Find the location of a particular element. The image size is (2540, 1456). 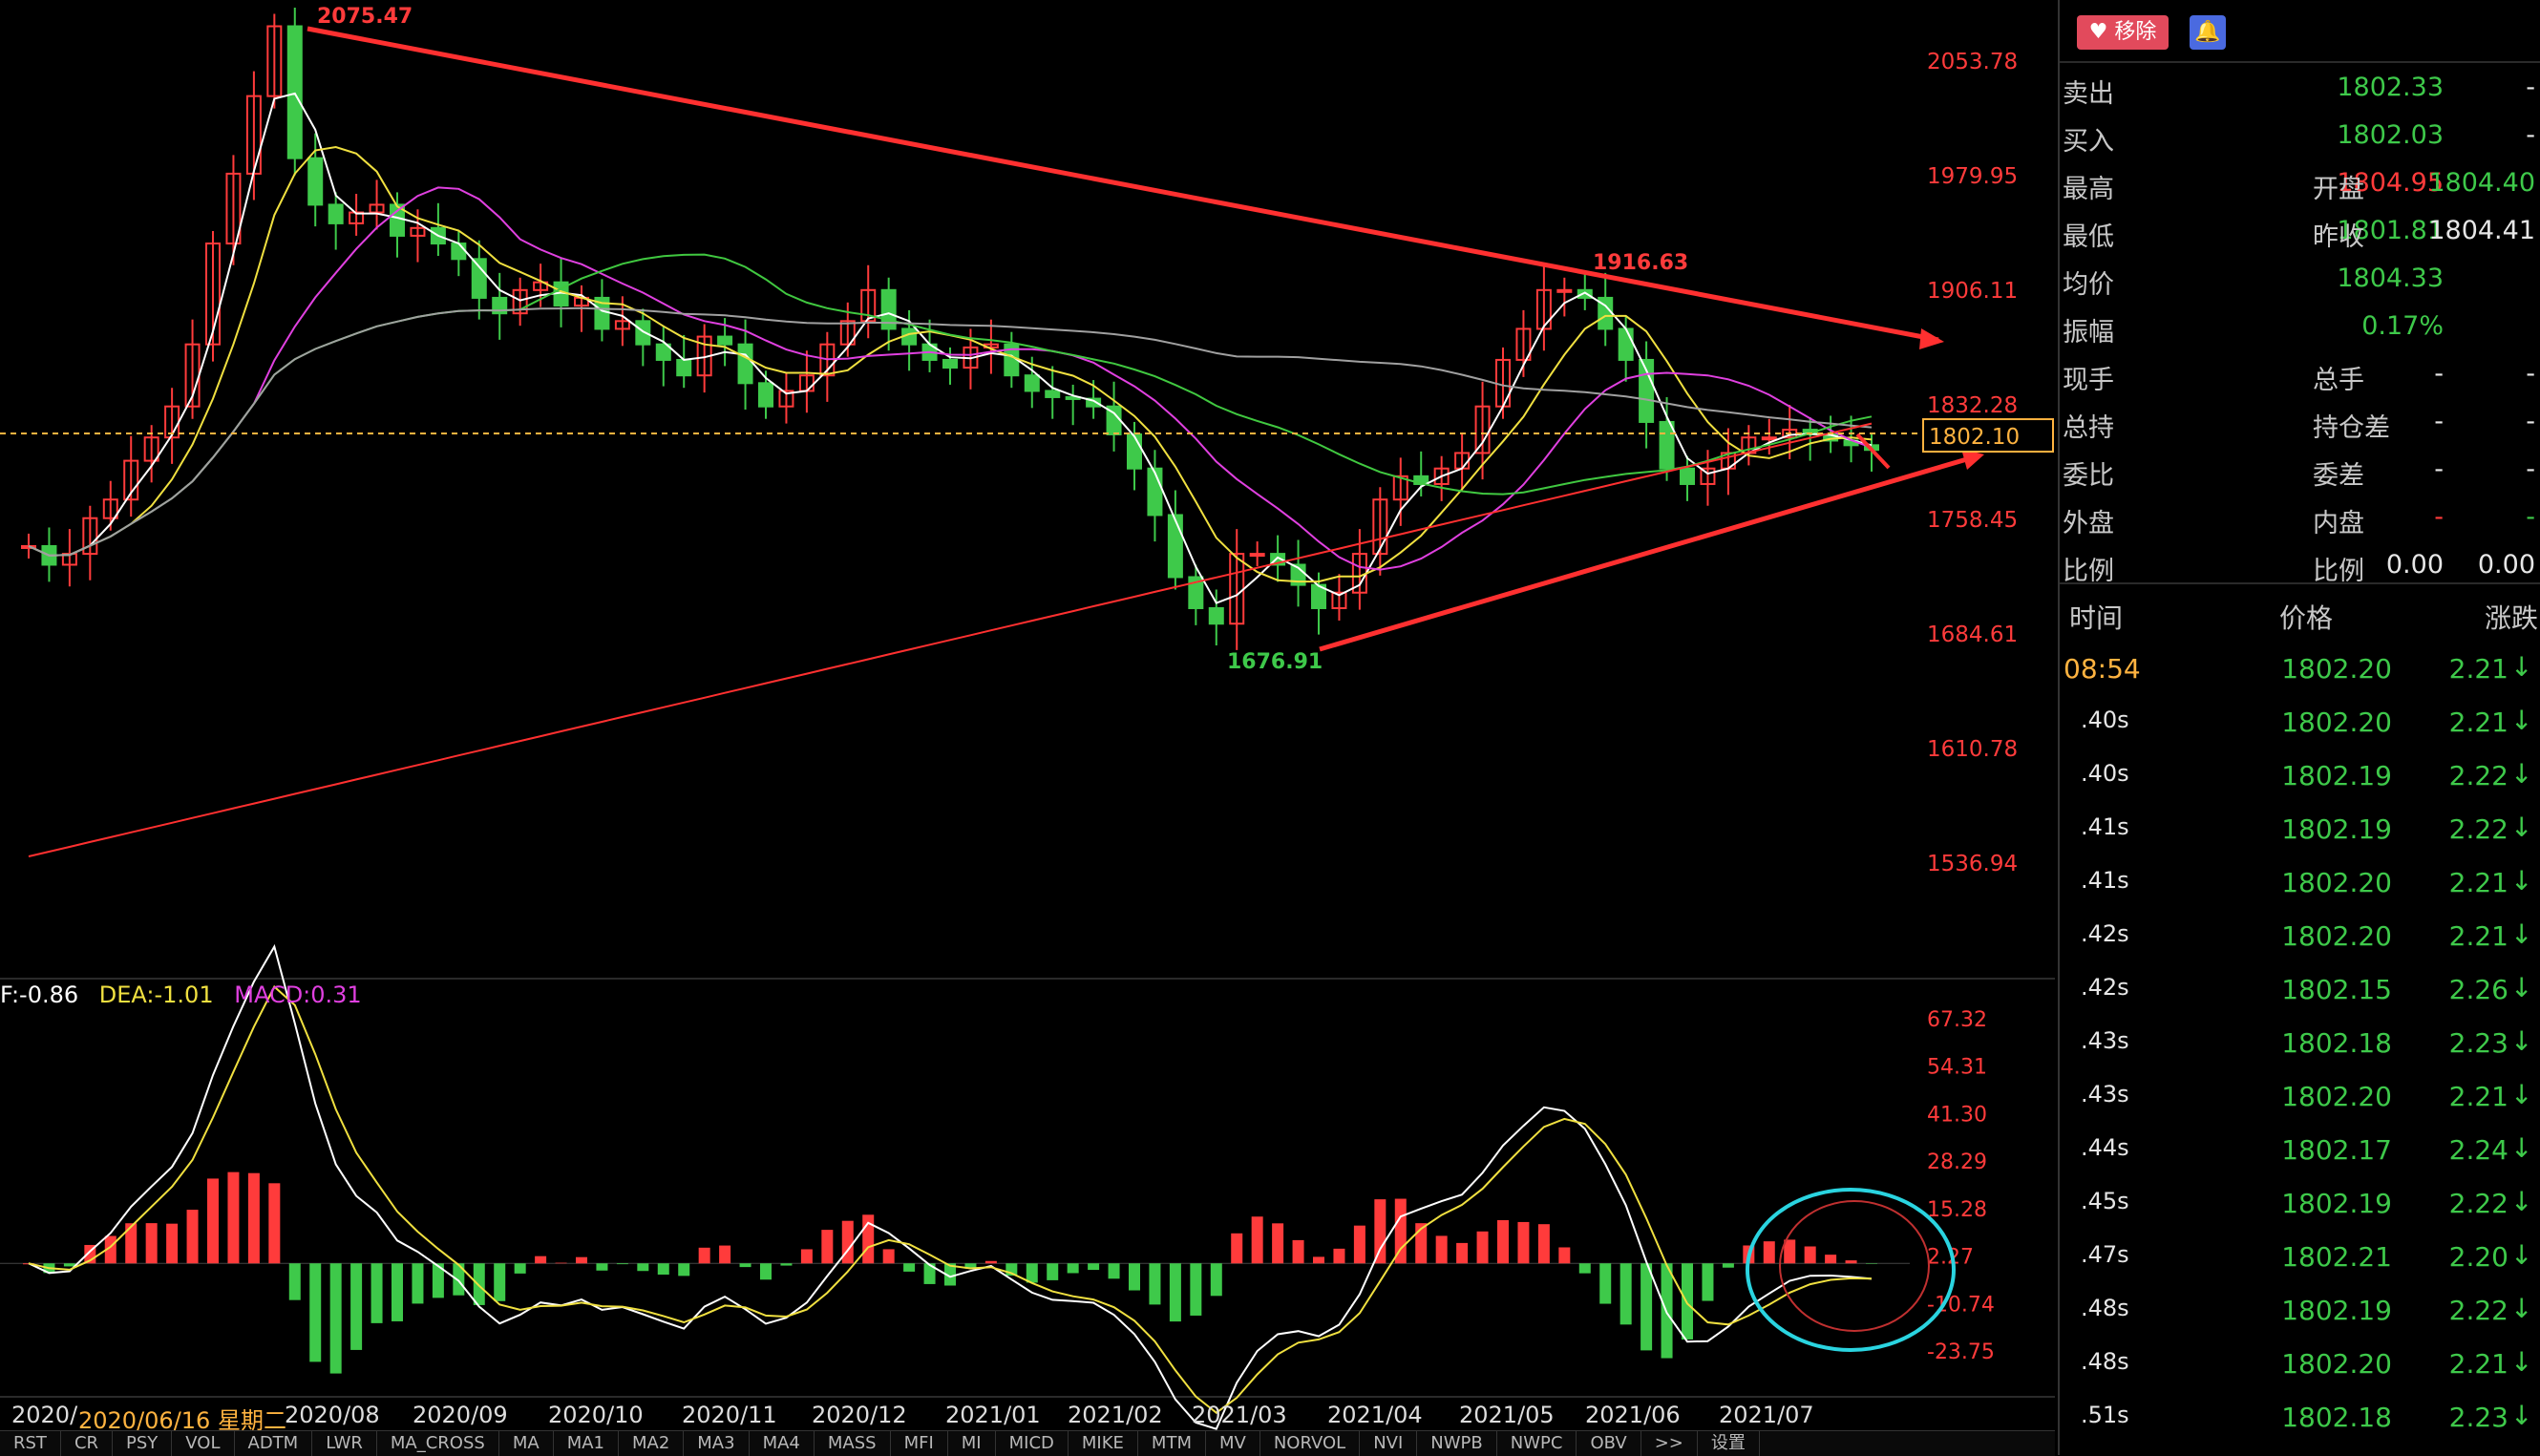

tick-price: 1802.21 is located at coordinates (2320, 1257).